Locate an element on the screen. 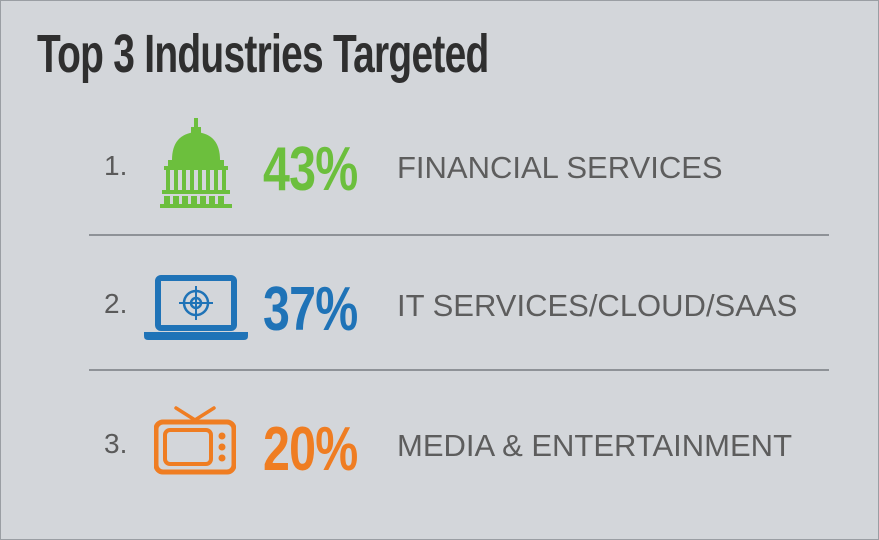  rank-number: 2. is located at coordinates (116, 303).